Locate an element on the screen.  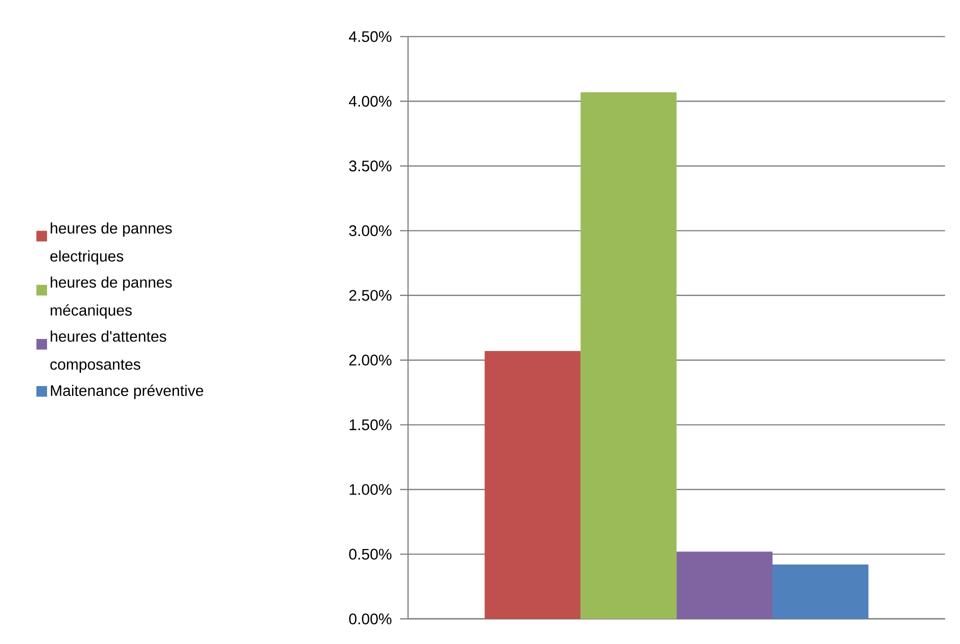
y-tick-label: 4.50% is located at coordinates (370, 36).